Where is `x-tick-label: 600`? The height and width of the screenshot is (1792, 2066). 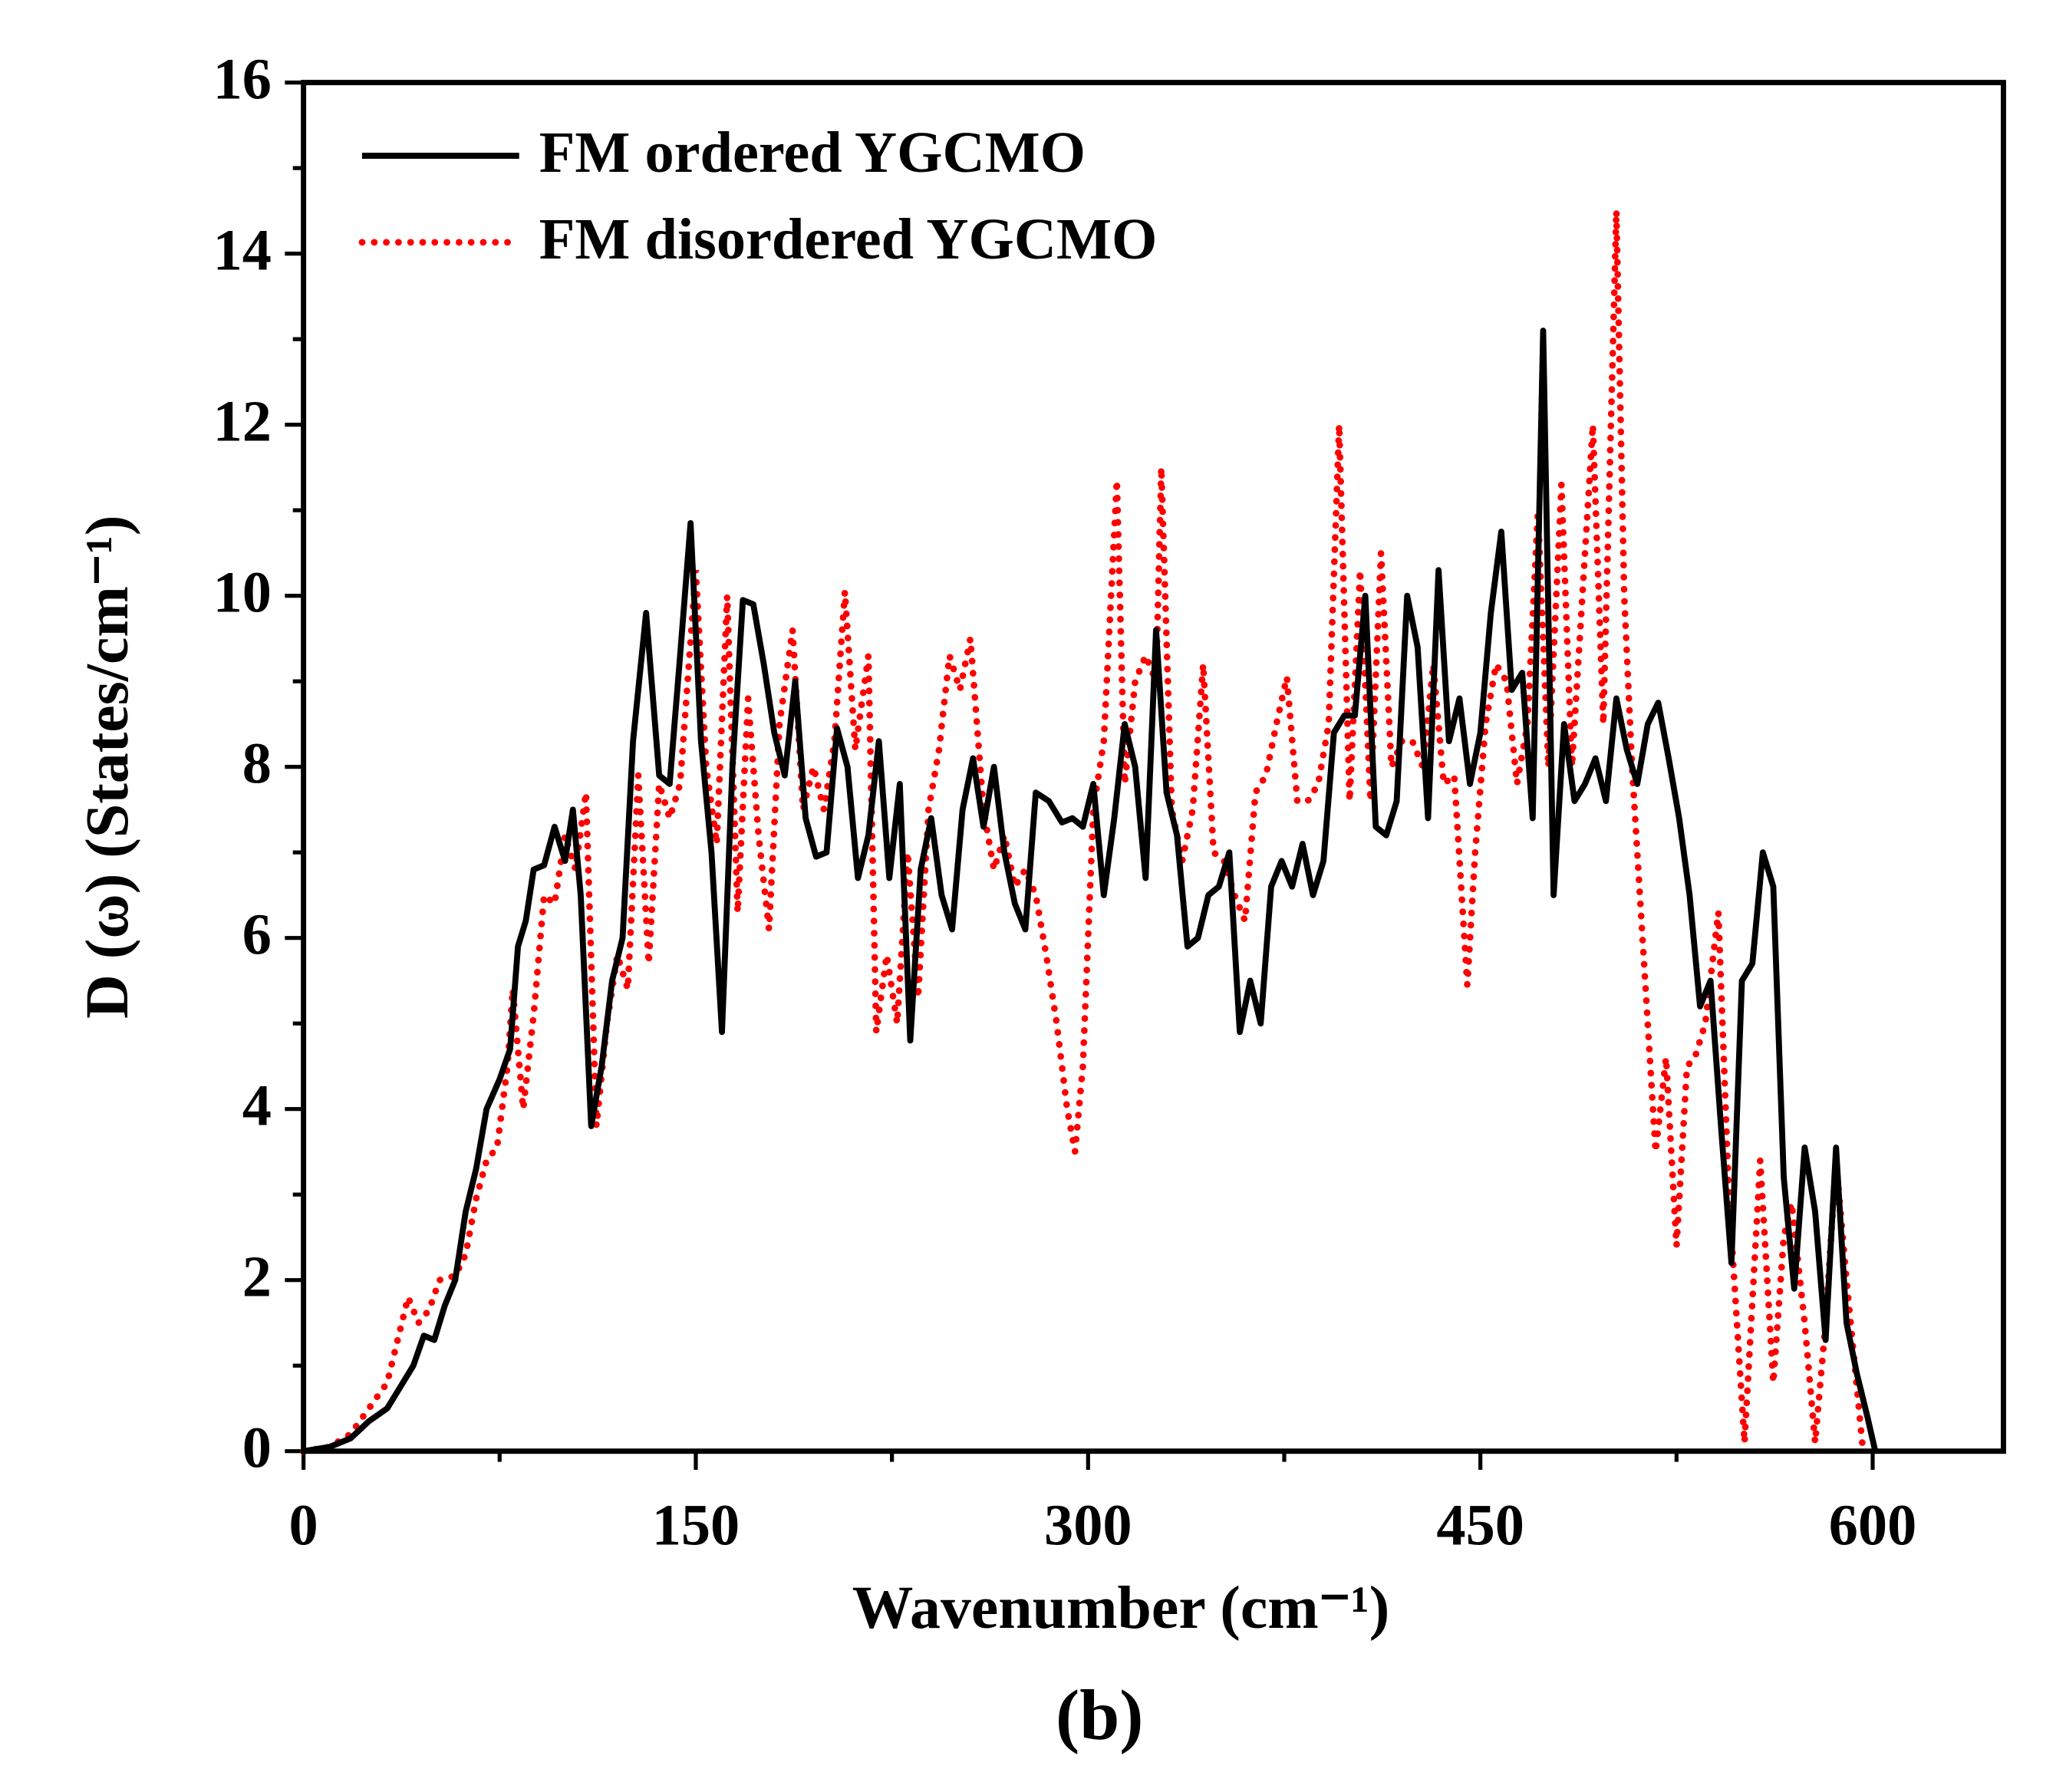 x-tick-label: 600 is located at coordinates (1873, 1524).